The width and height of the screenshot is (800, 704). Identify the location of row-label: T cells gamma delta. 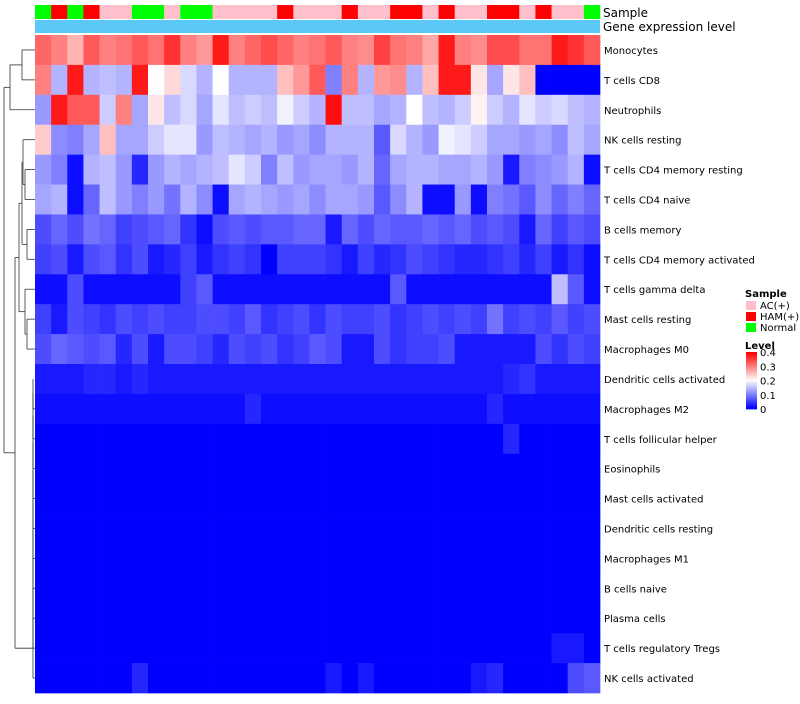
(654, 290).